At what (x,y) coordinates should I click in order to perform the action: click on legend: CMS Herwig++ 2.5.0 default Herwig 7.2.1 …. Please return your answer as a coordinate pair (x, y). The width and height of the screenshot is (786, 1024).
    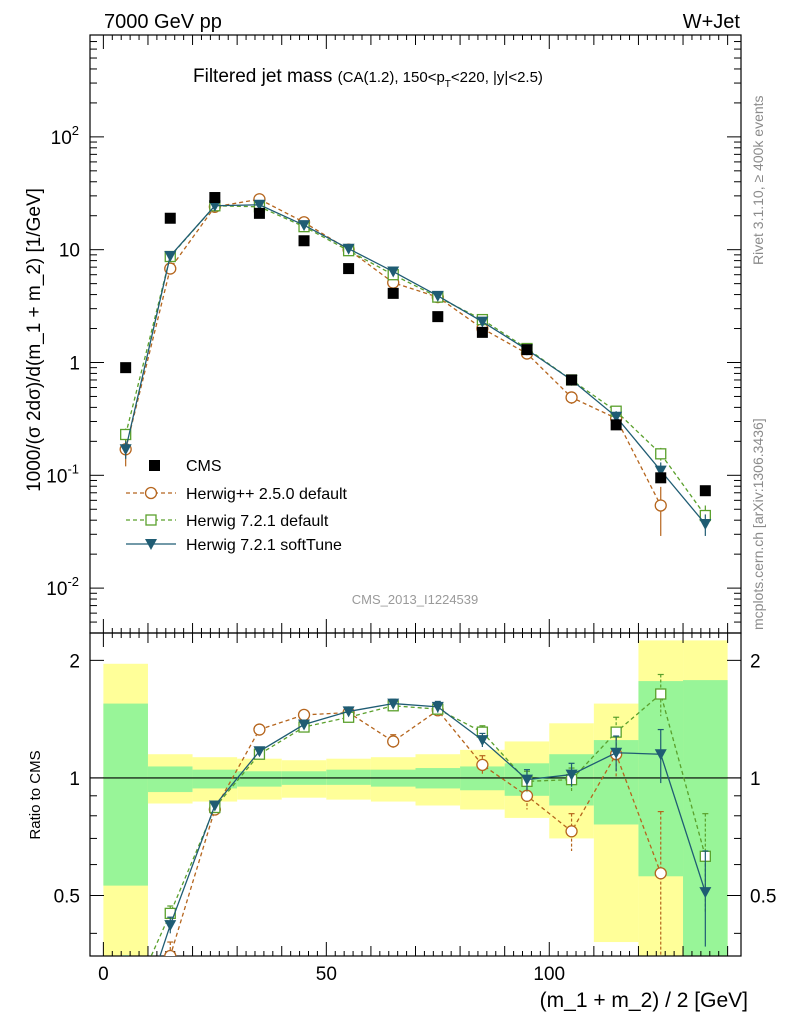
    Looking at the image, I should click on (237, 506).